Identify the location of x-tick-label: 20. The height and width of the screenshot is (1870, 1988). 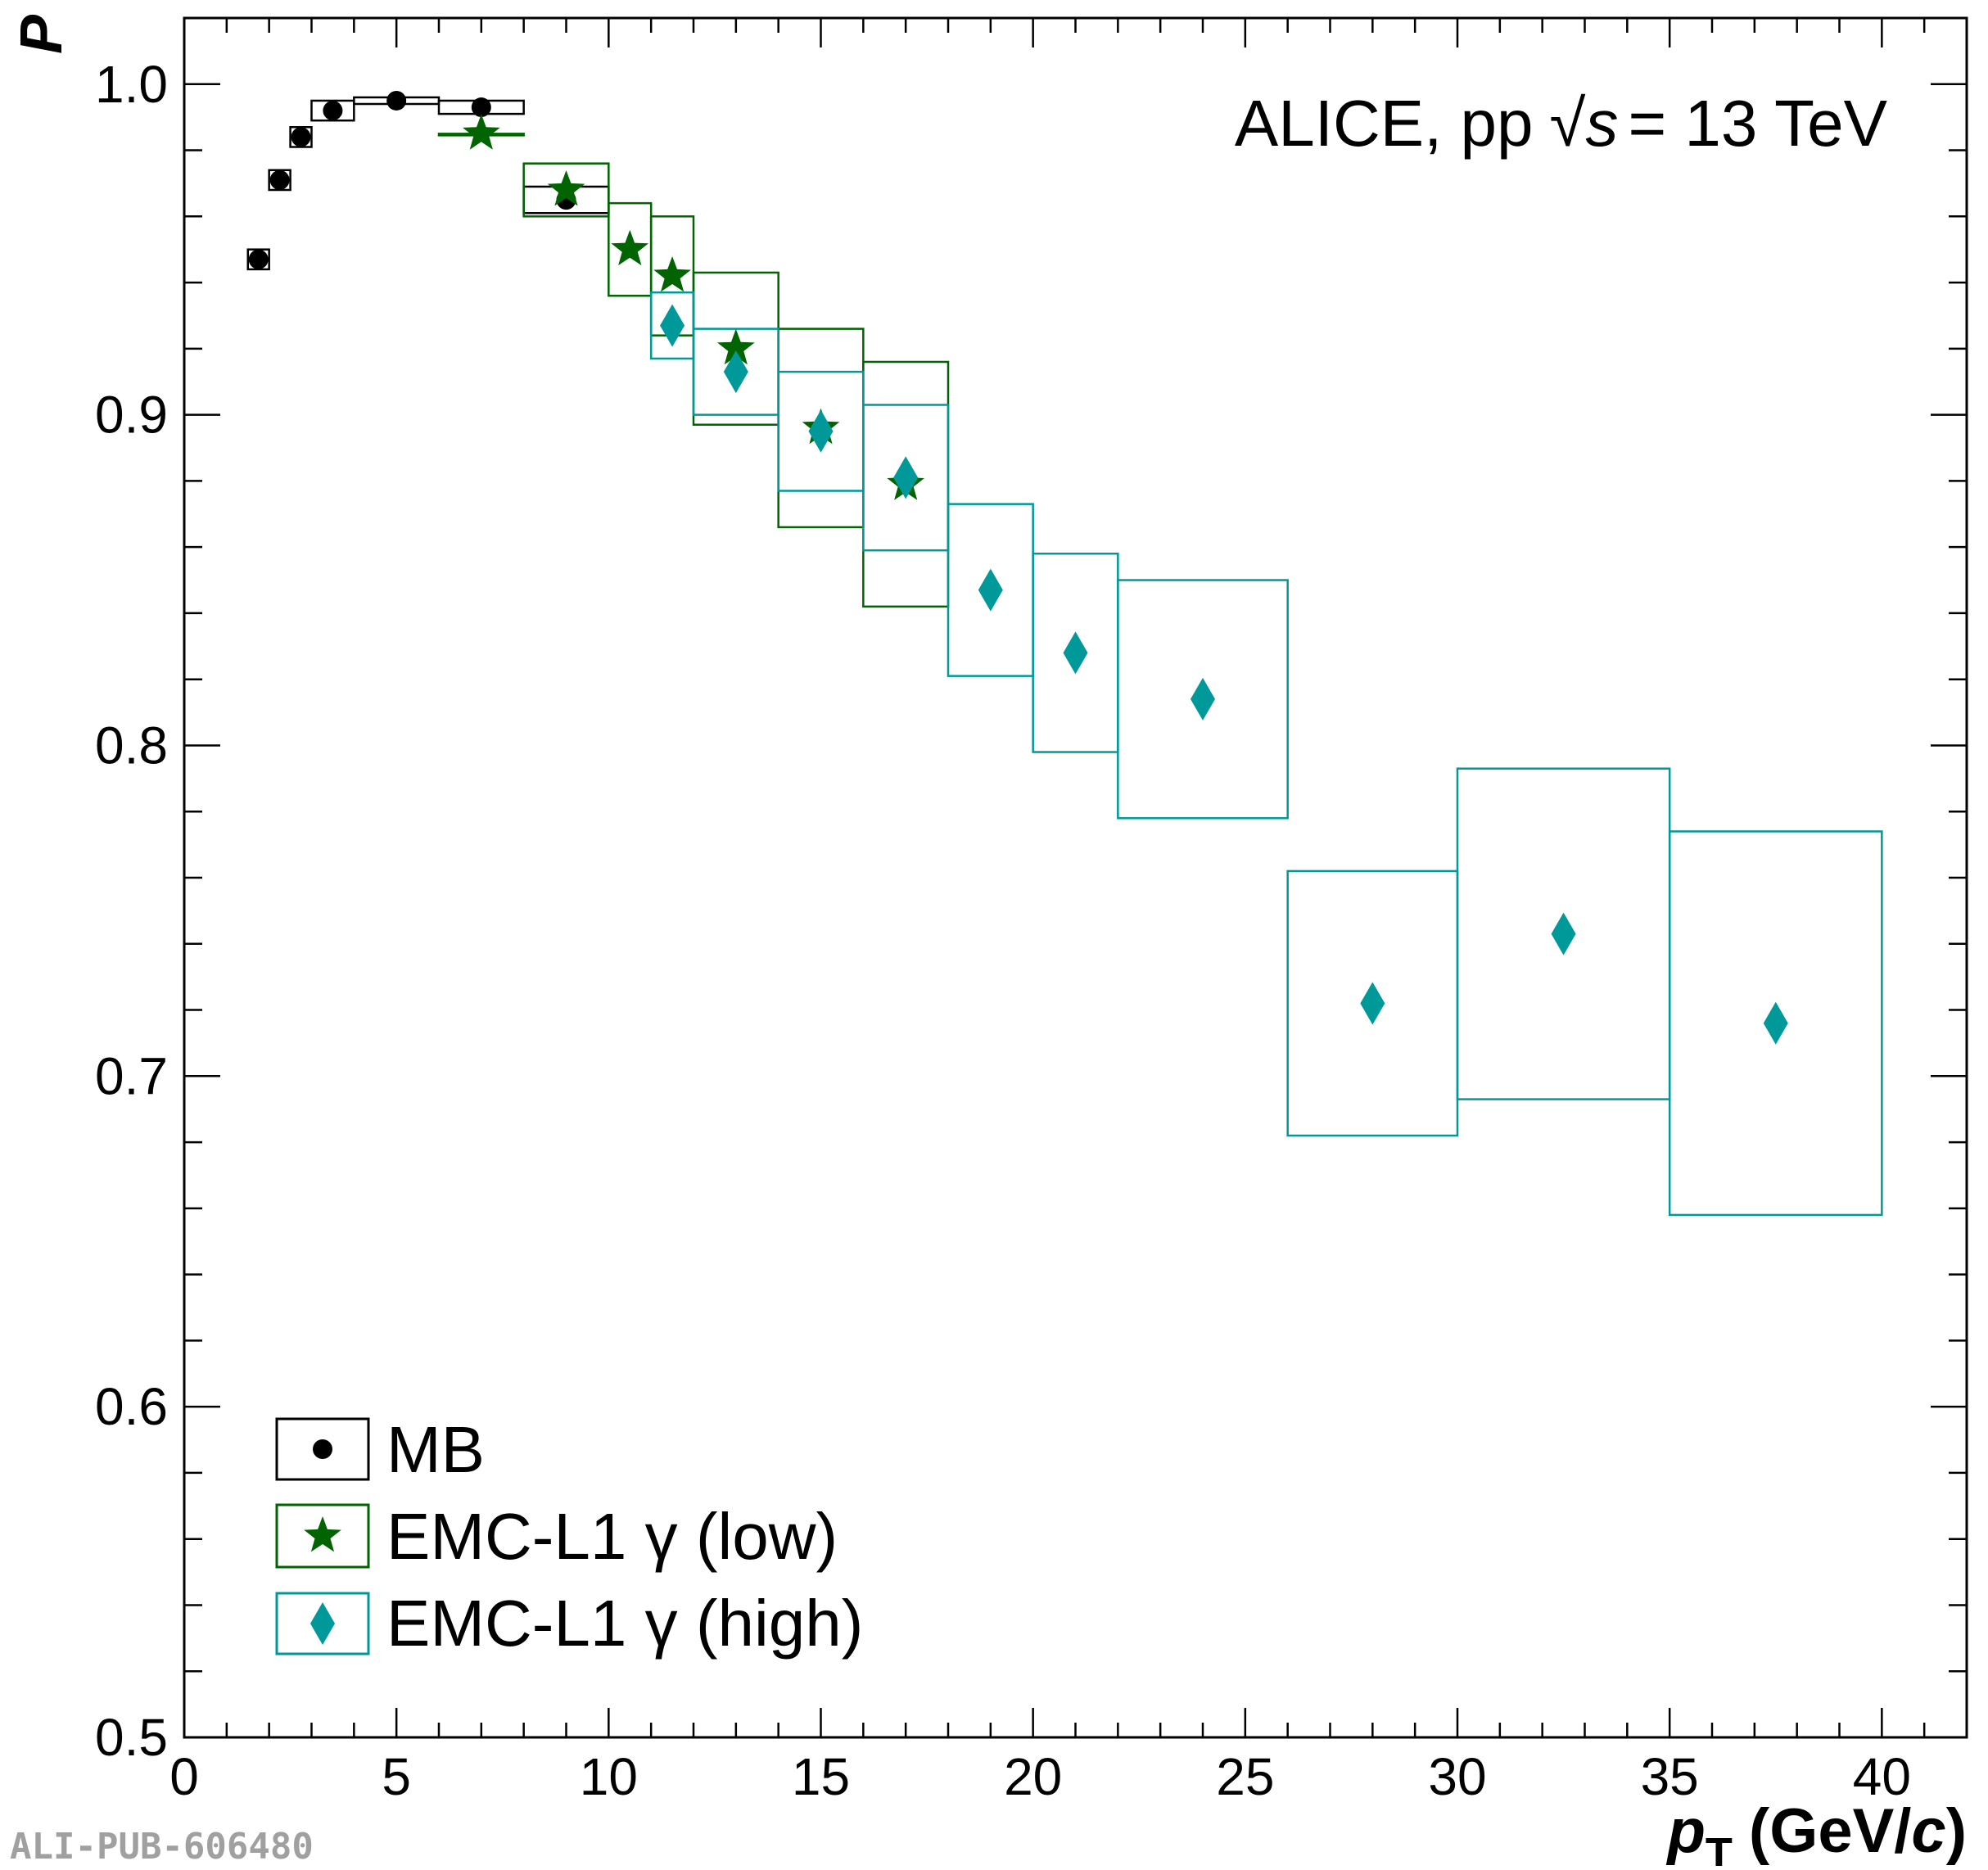
(1033, 1777).